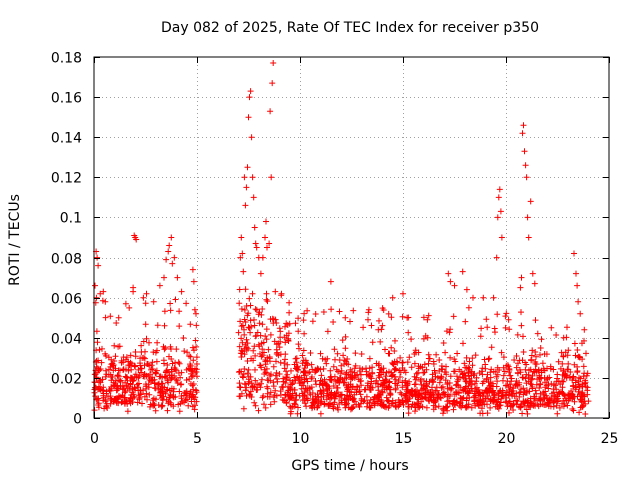  Describe the element at coordinates (197, 439) in the screenshot. I see `x-tick-label: 5` at that location.